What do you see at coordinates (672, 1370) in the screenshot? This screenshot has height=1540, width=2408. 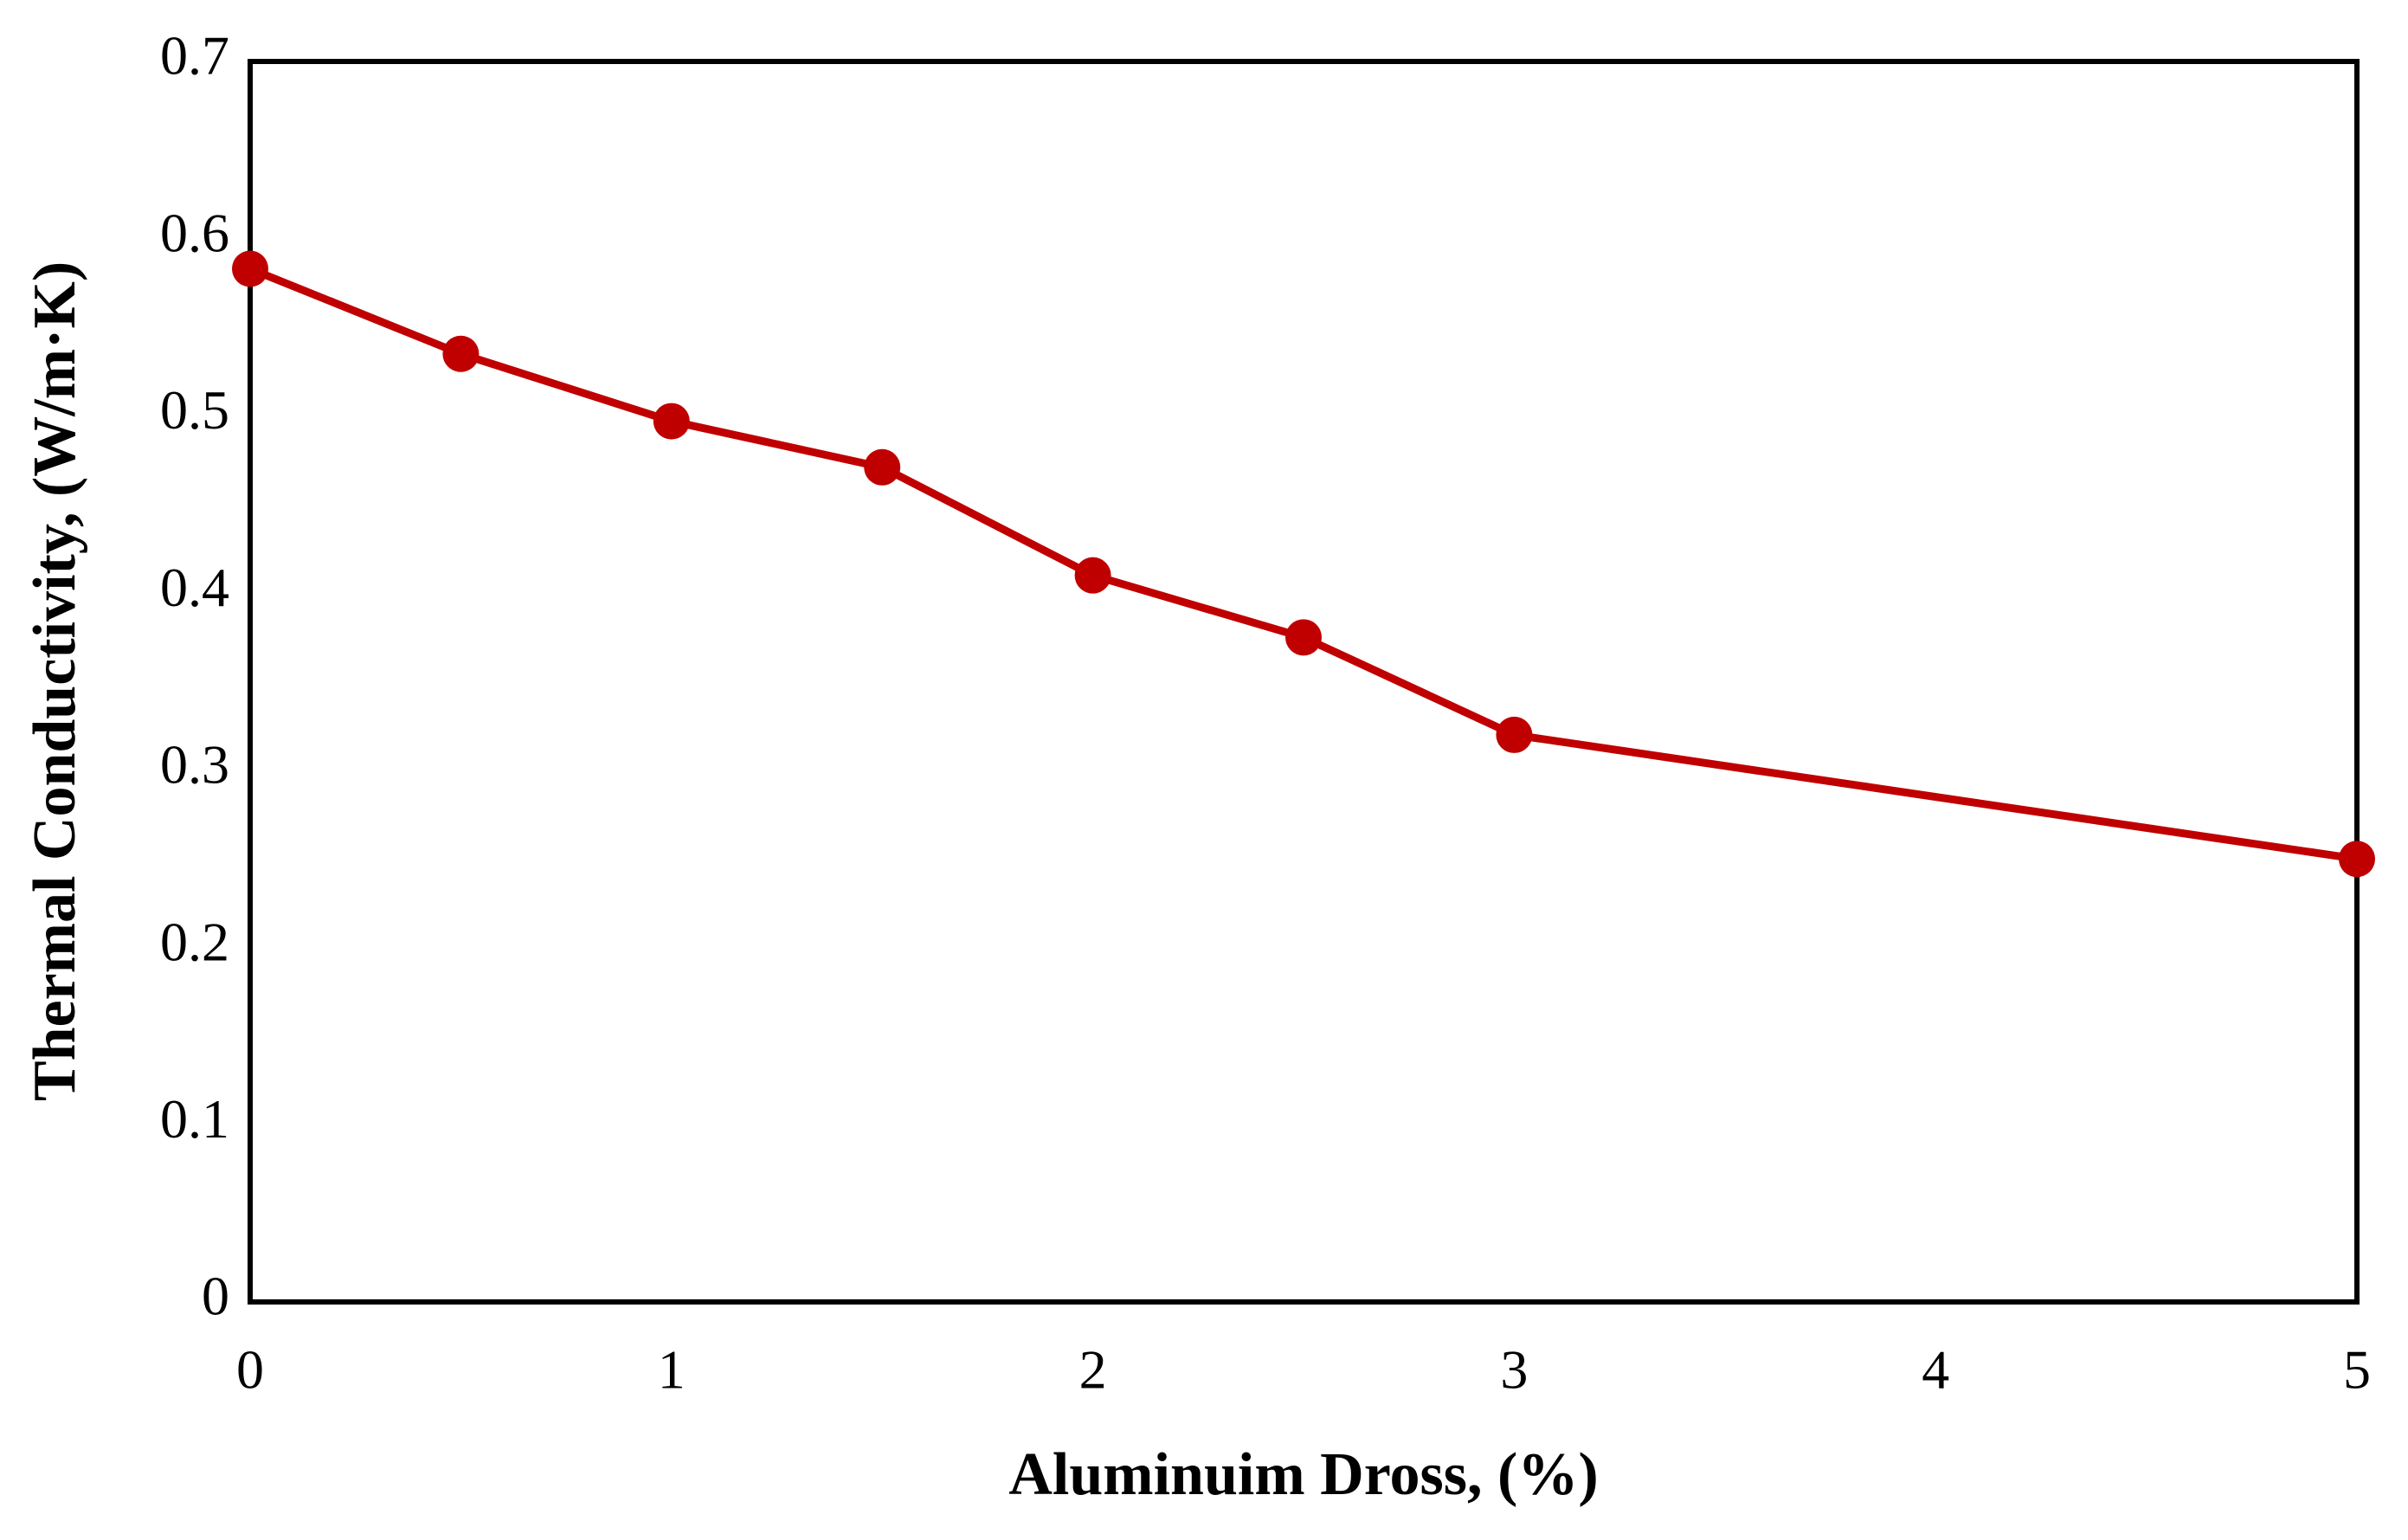 I see `x-tick-label: 1` at bounding box center [672, 1370].